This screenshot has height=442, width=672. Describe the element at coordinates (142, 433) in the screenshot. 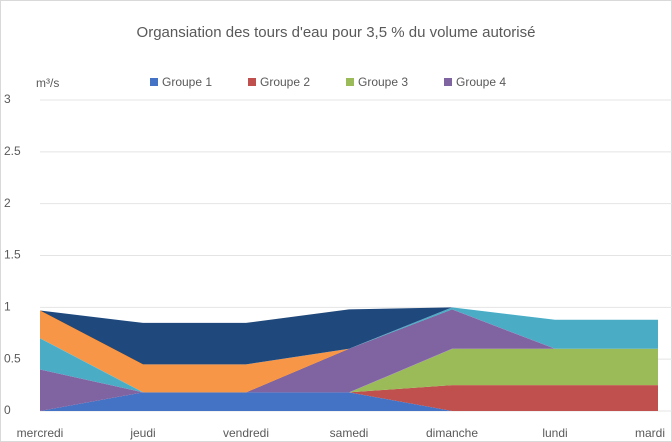

I see `x-tick-label: jeudi` at that location.